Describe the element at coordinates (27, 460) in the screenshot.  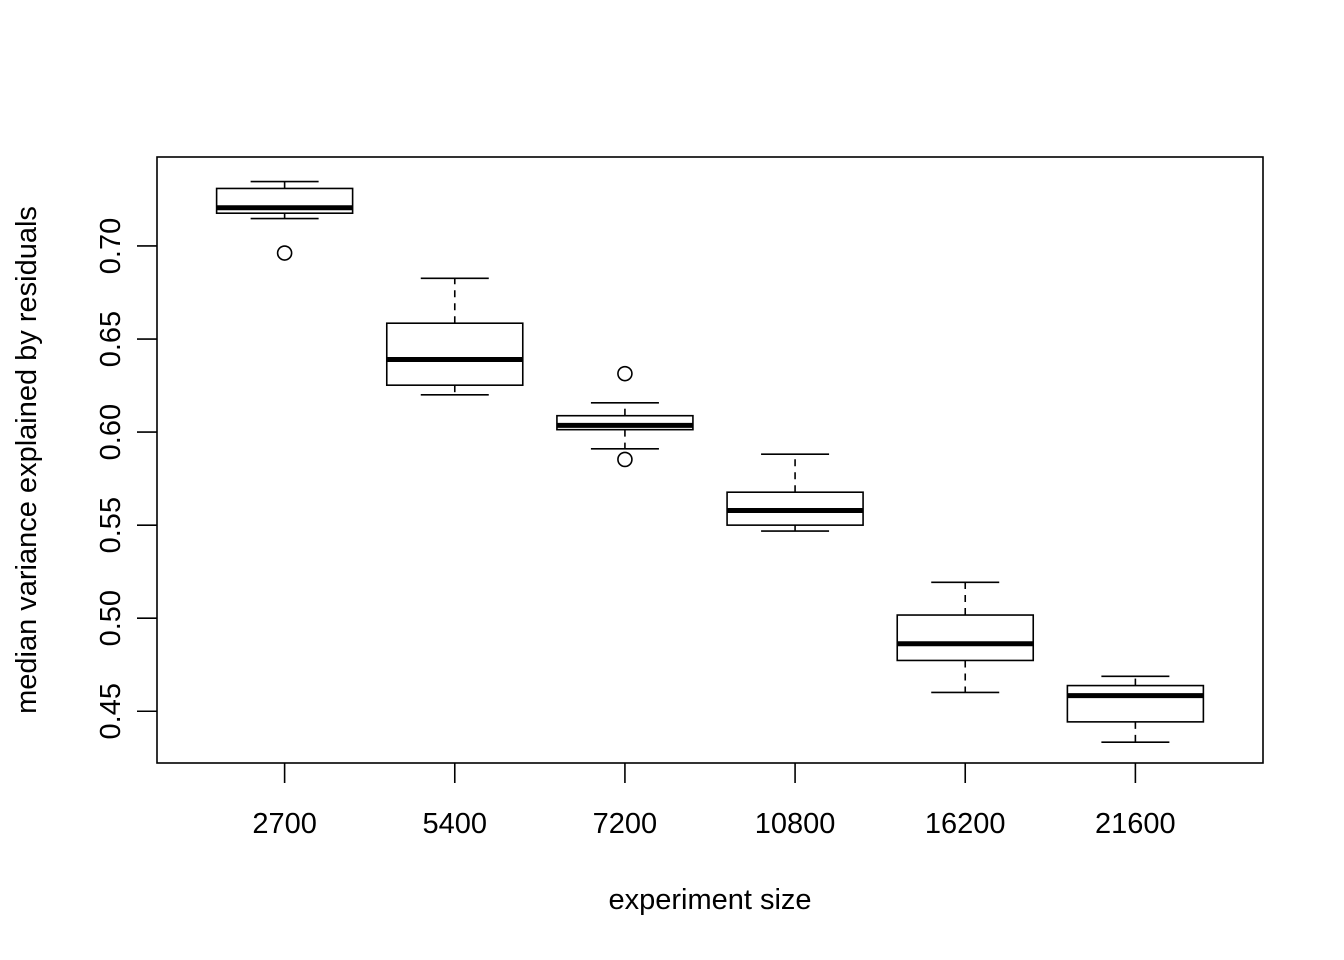
I see `y-axis-title: median variance explained by residuals` at that location.